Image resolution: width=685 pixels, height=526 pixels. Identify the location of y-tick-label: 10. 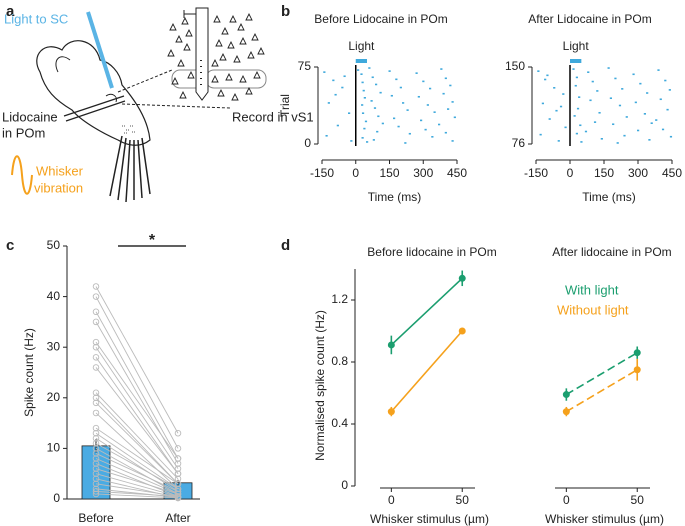
(54, 448).